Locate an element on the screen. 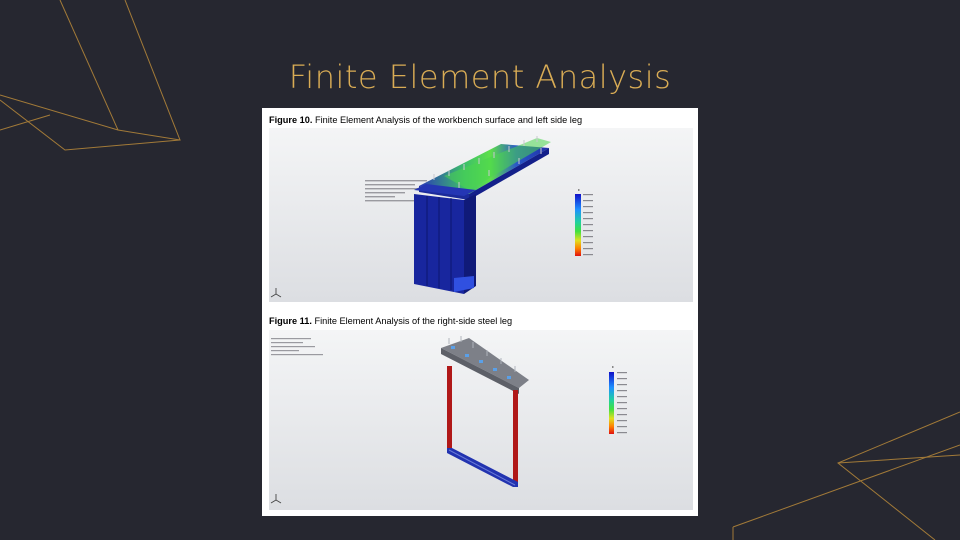 The width and height of the screenshot is (960, 540). slide-title: Finite Element Analysis is located at coordinates (480, 77).